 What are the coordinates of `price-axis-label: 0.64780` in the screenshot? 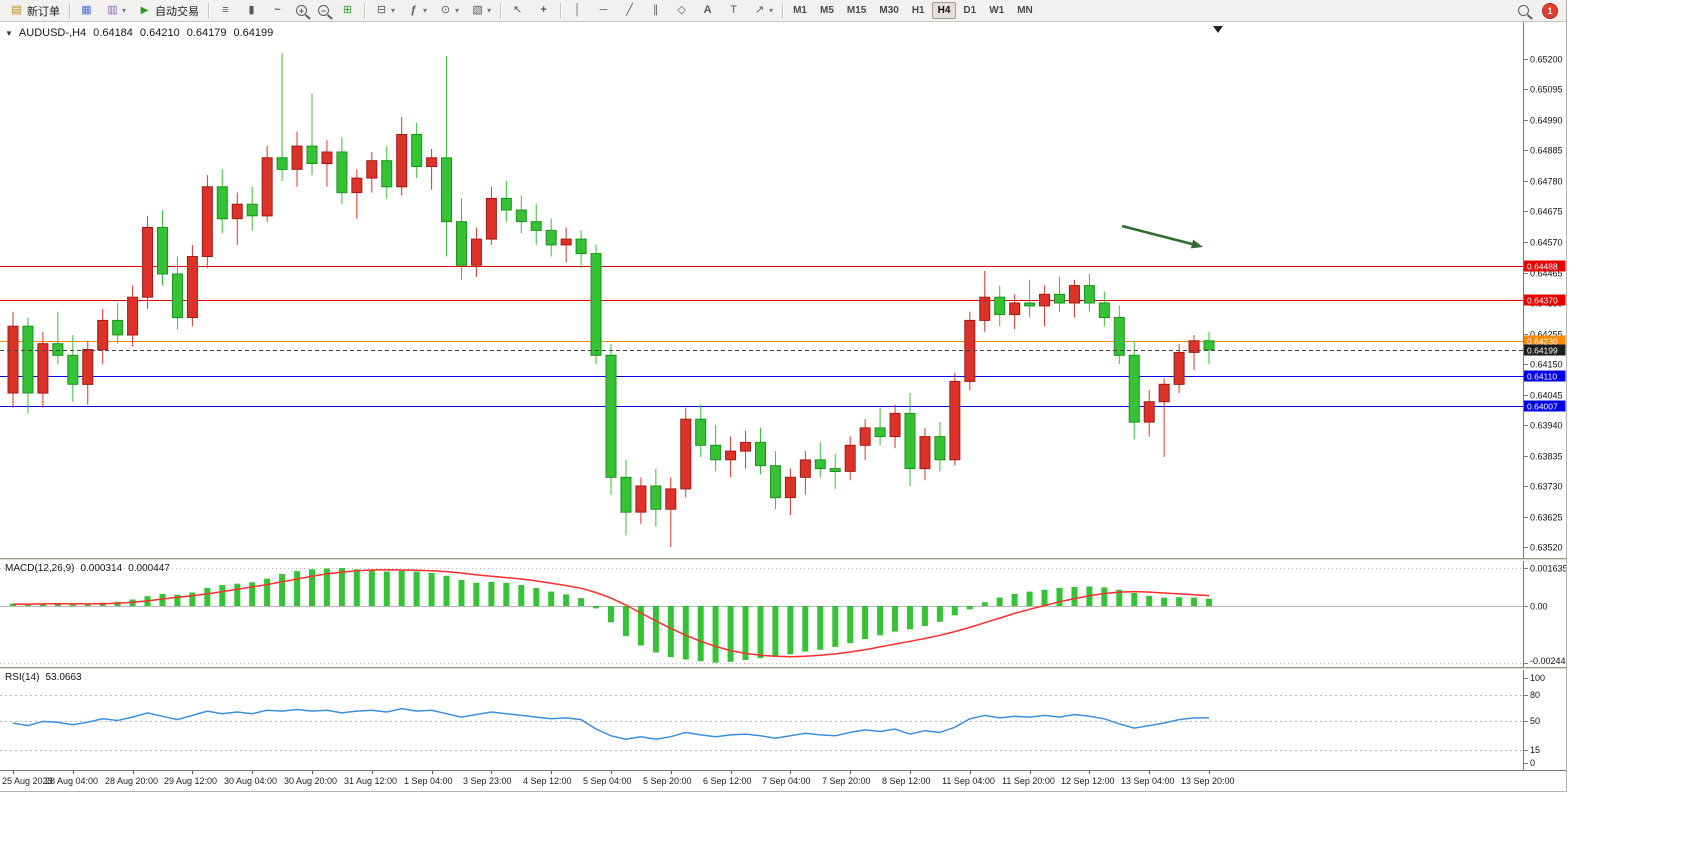 It's located at (1546, 182).